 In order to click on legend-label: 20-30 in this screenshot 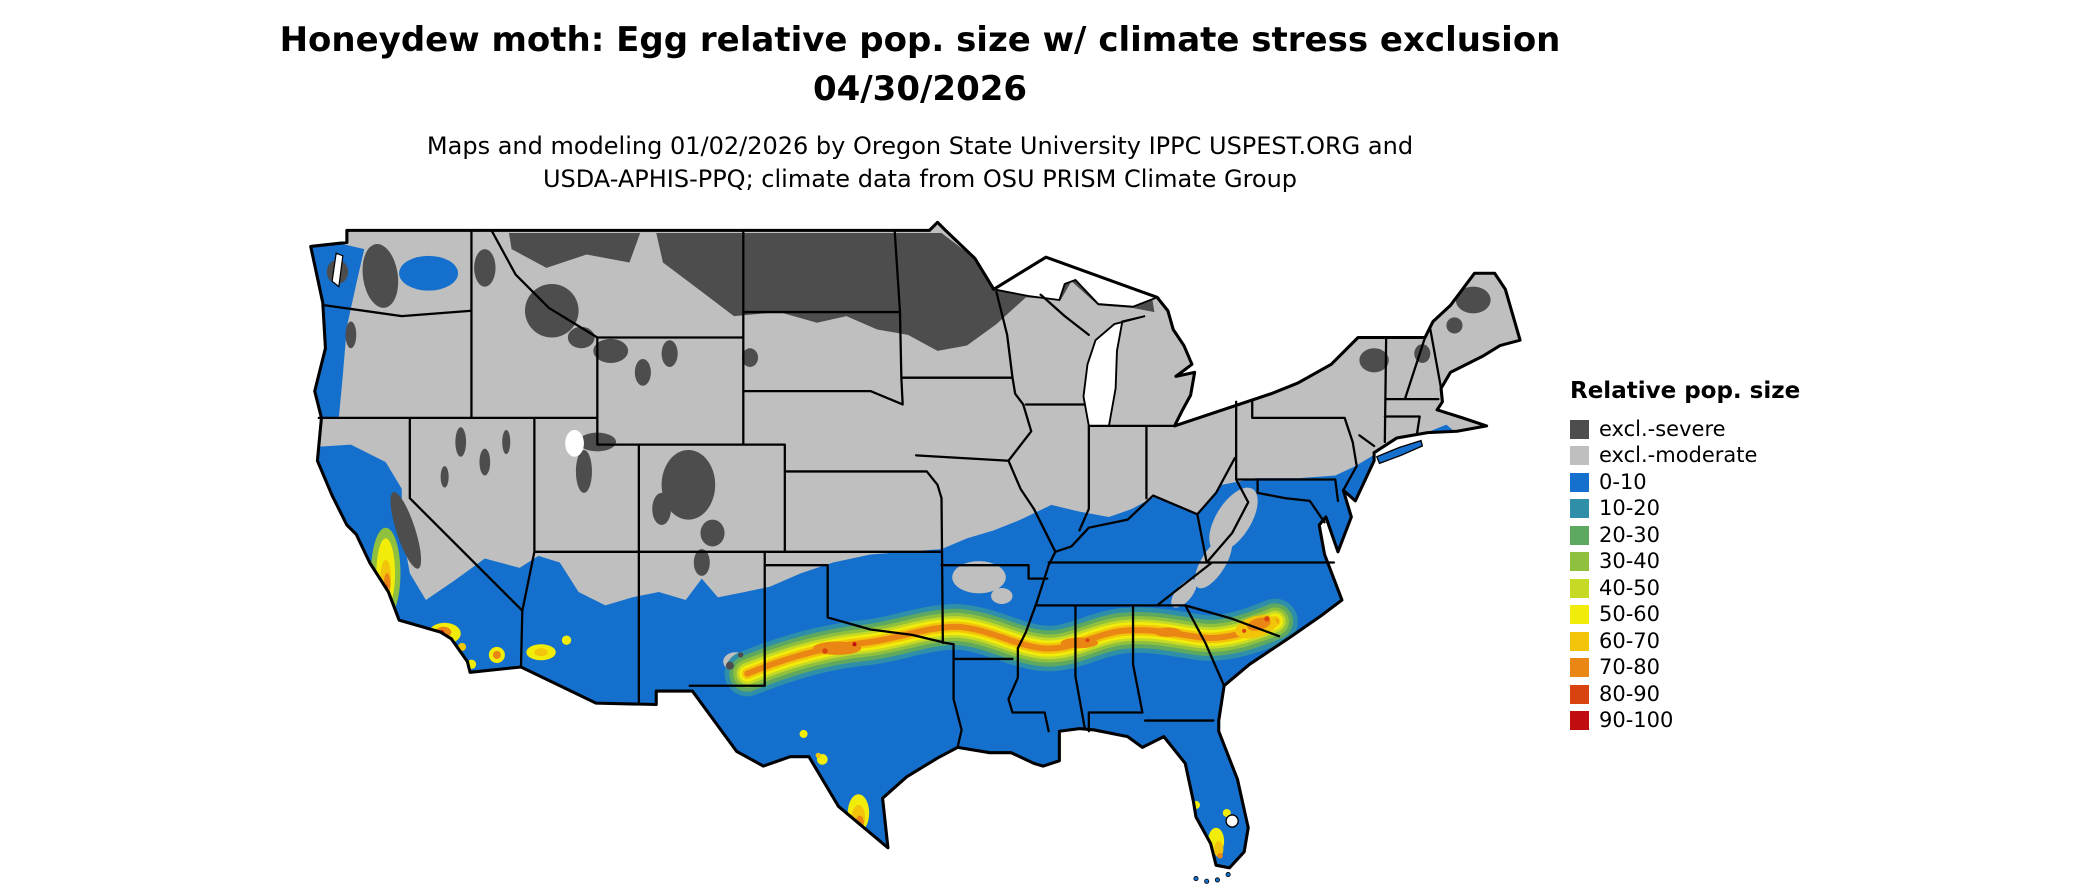, I will do `click(1630, 534)`.